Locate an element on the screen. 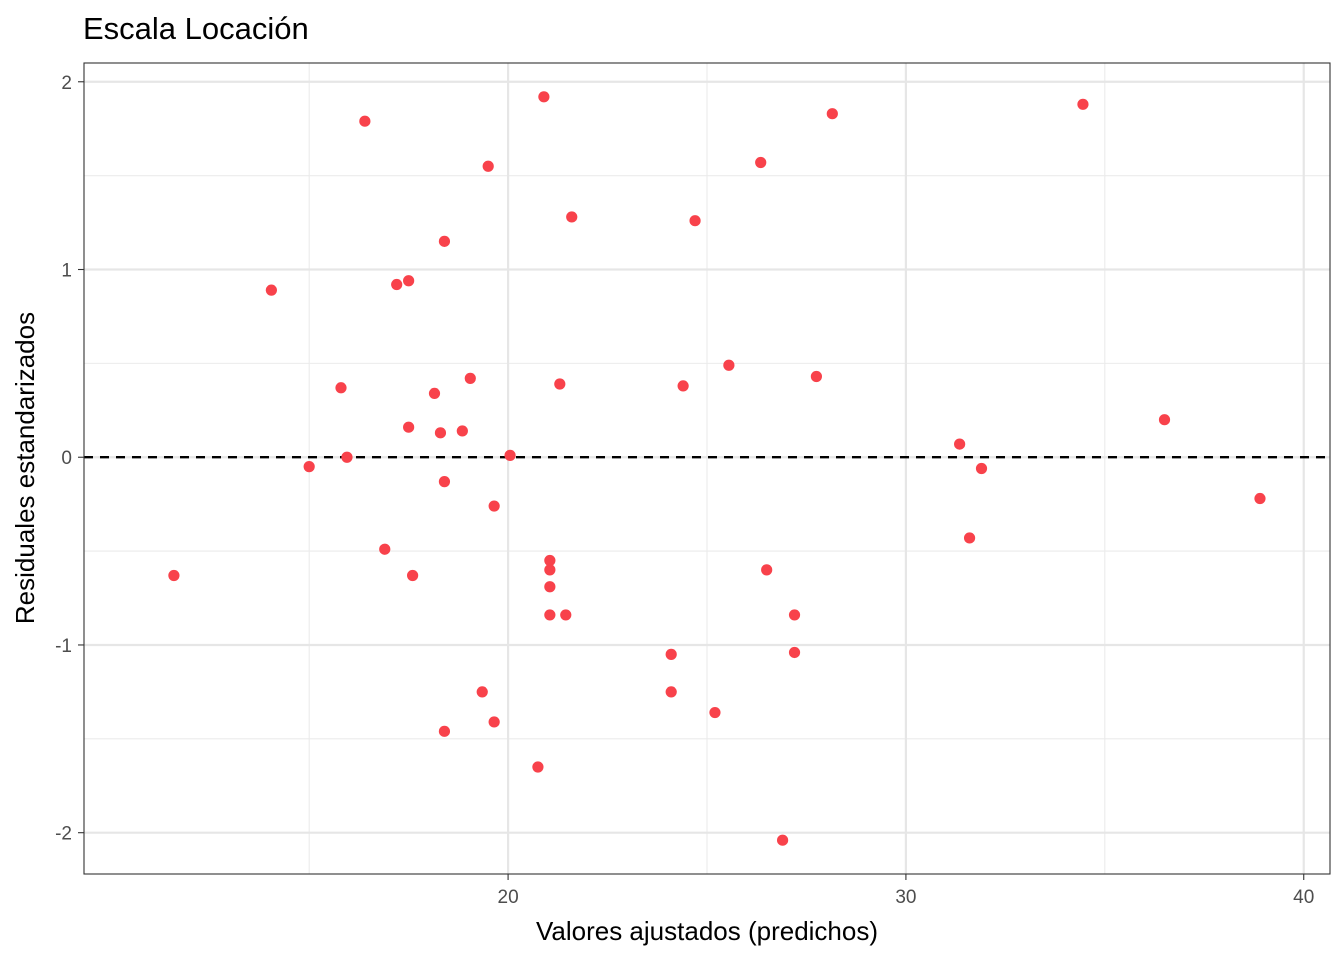 The width and height of the screenshot is (1344, 960). x-tick-label-1: 30 is located at coordinates (905, 897).